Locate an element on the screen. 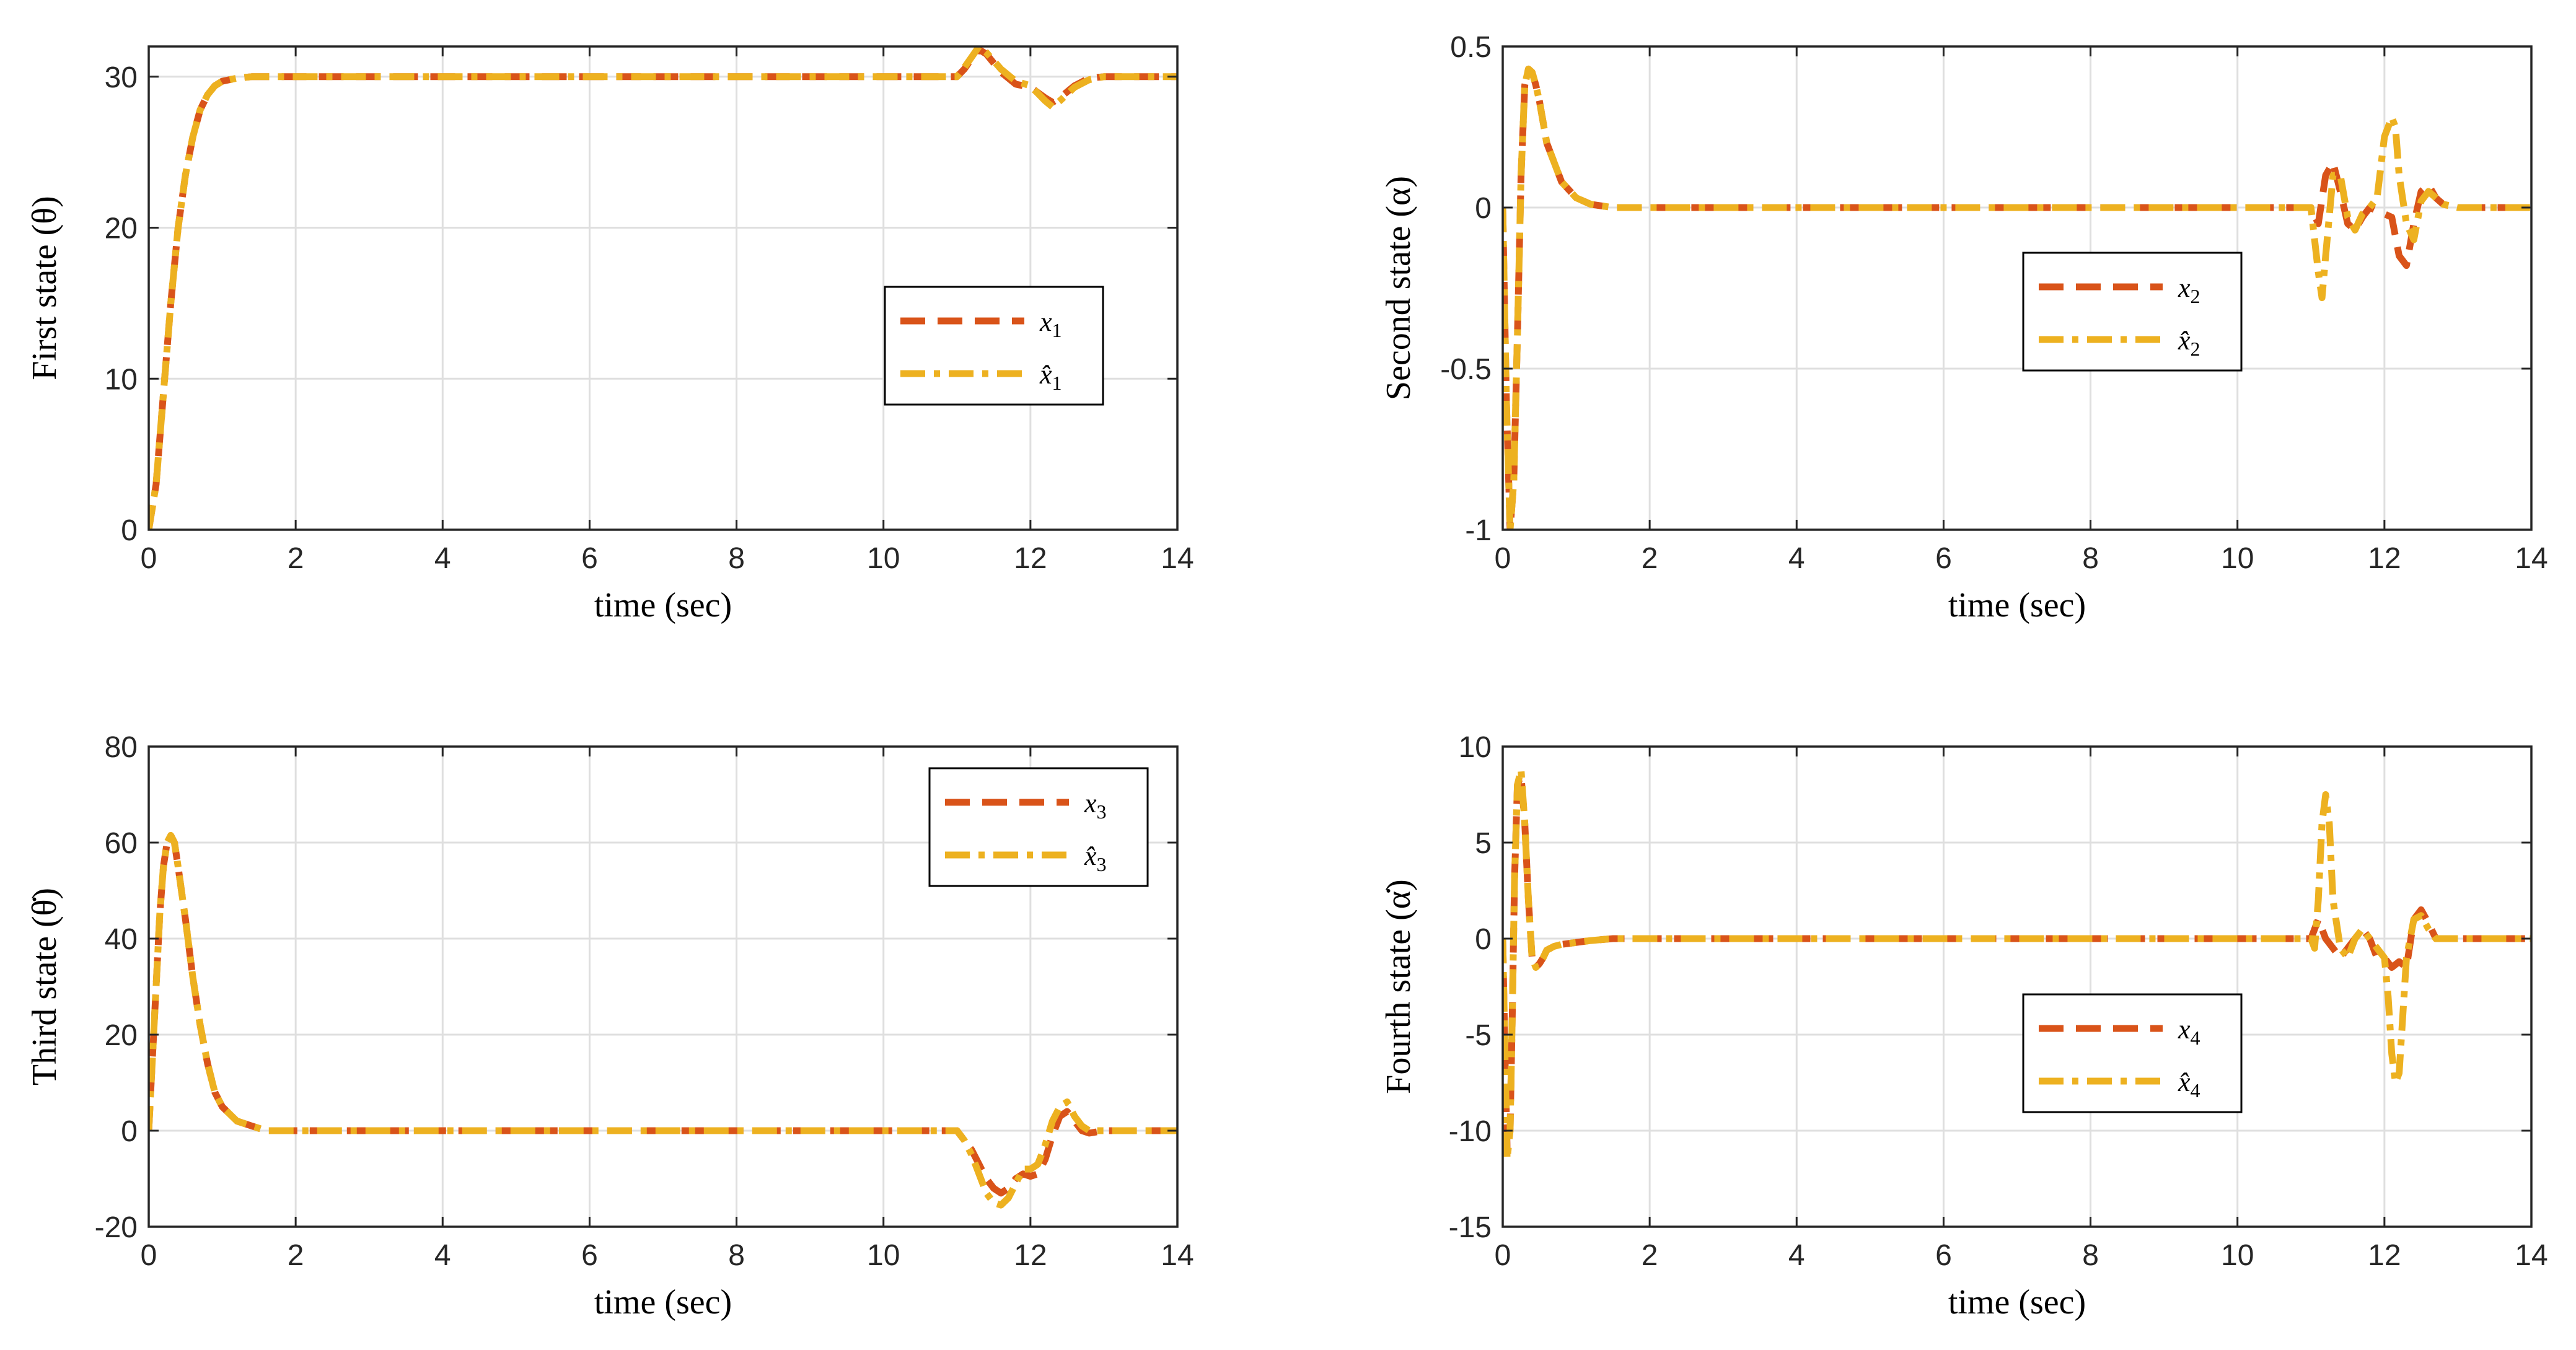  legend-label: x2 is located at coordinates (2189, 290).